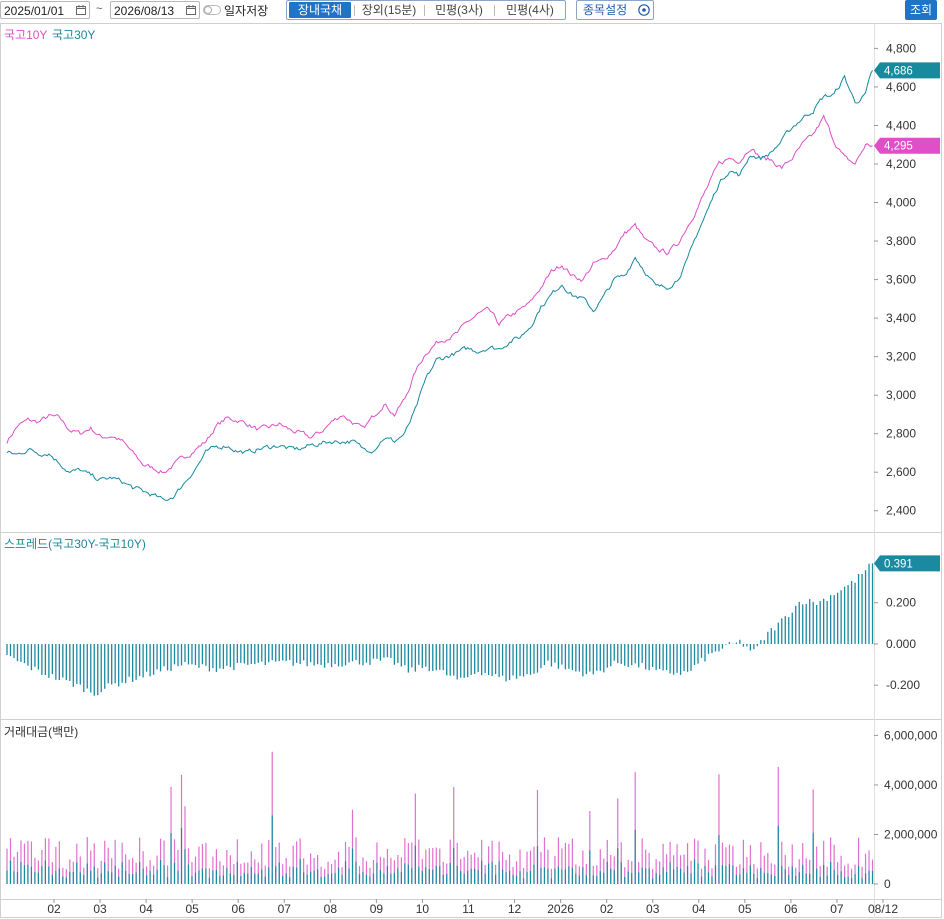 The image size is (944, 919). What do you see at coordinates (26, 35) in the screenshot?
I see `legend-10y: 국고10Y` at bounding box center [26, 35].